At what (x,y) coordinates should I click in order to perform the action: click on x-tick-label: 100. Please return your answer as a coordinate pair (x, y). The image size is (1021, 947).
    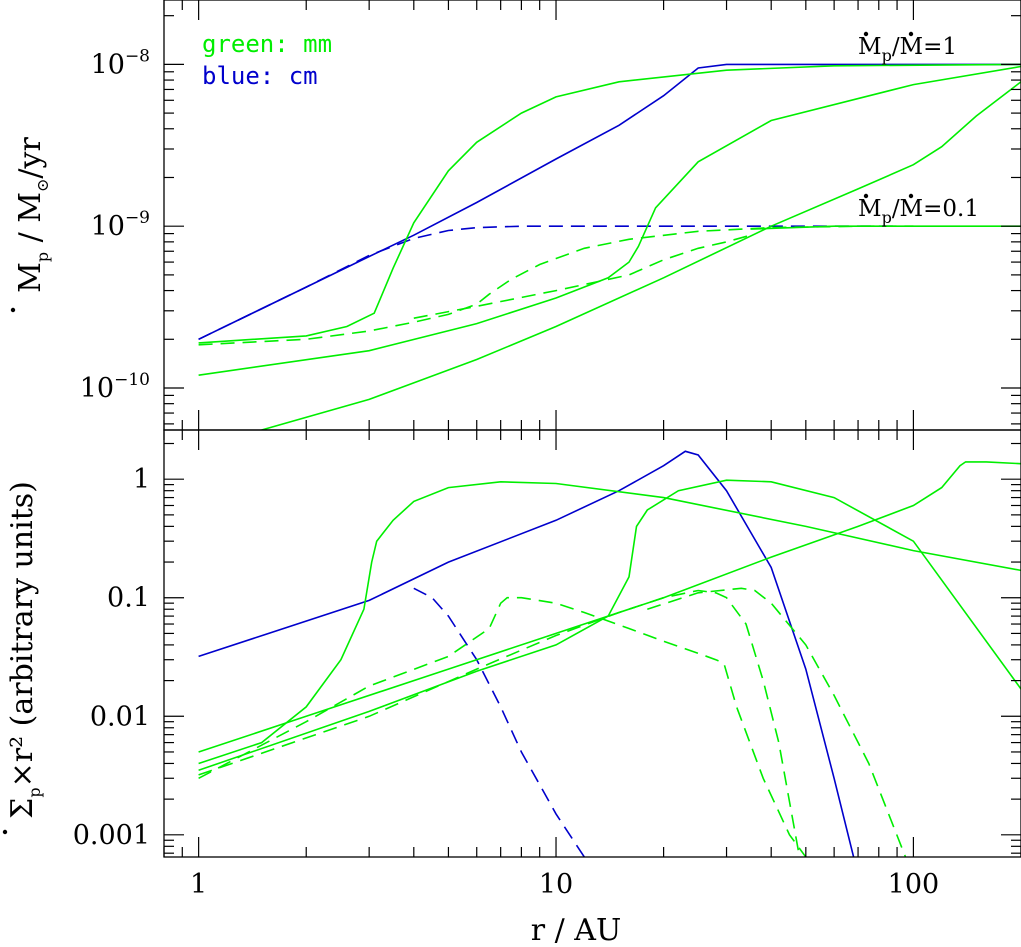
    Looking at the image, I should click on (914, 884).